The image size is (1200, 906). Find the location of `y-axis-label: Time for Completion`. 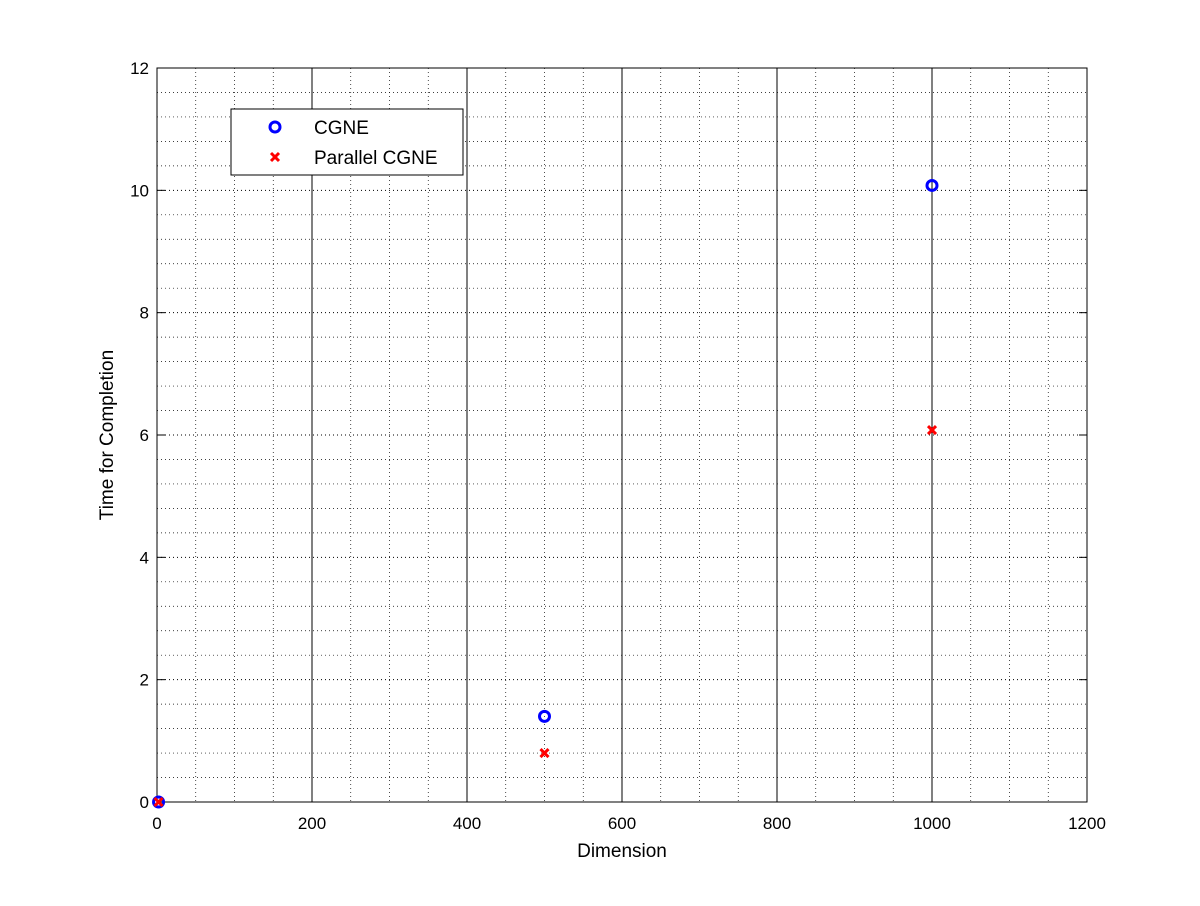

y-axis-label: Time for Completion is located at coordinates (107, 435).